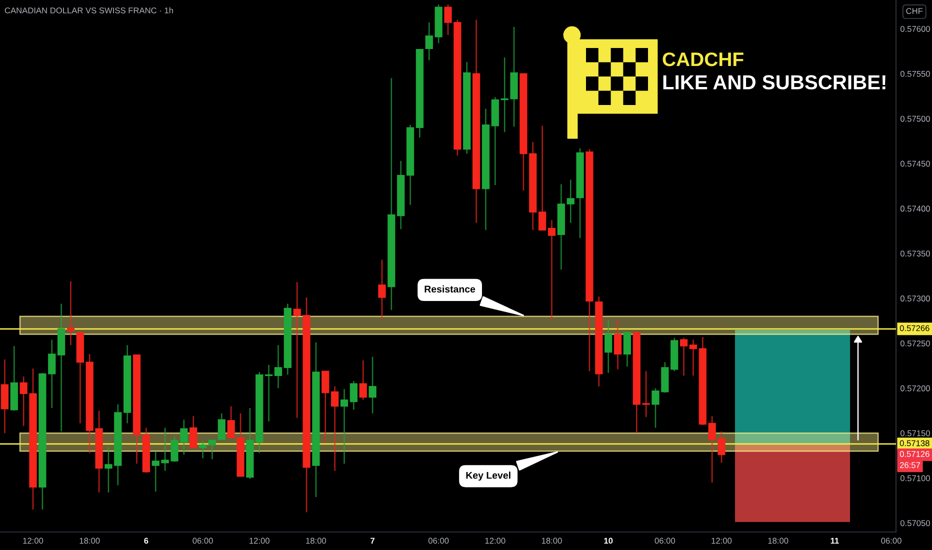 This screenshot has height=550, width=932. I want to click on y-tick-label: 0.57400, so click(915, 209).